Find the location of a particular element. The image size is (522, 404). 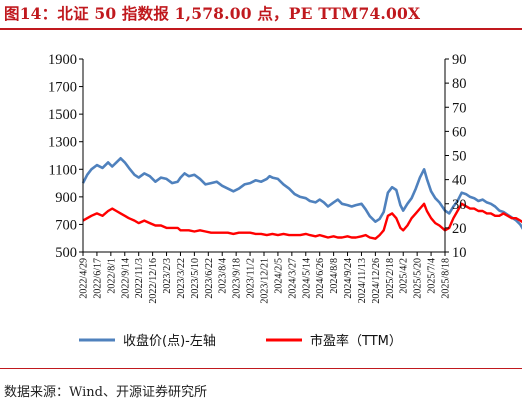

x-tick-label: 2023/3/22 is located at coordinates (181, 278).